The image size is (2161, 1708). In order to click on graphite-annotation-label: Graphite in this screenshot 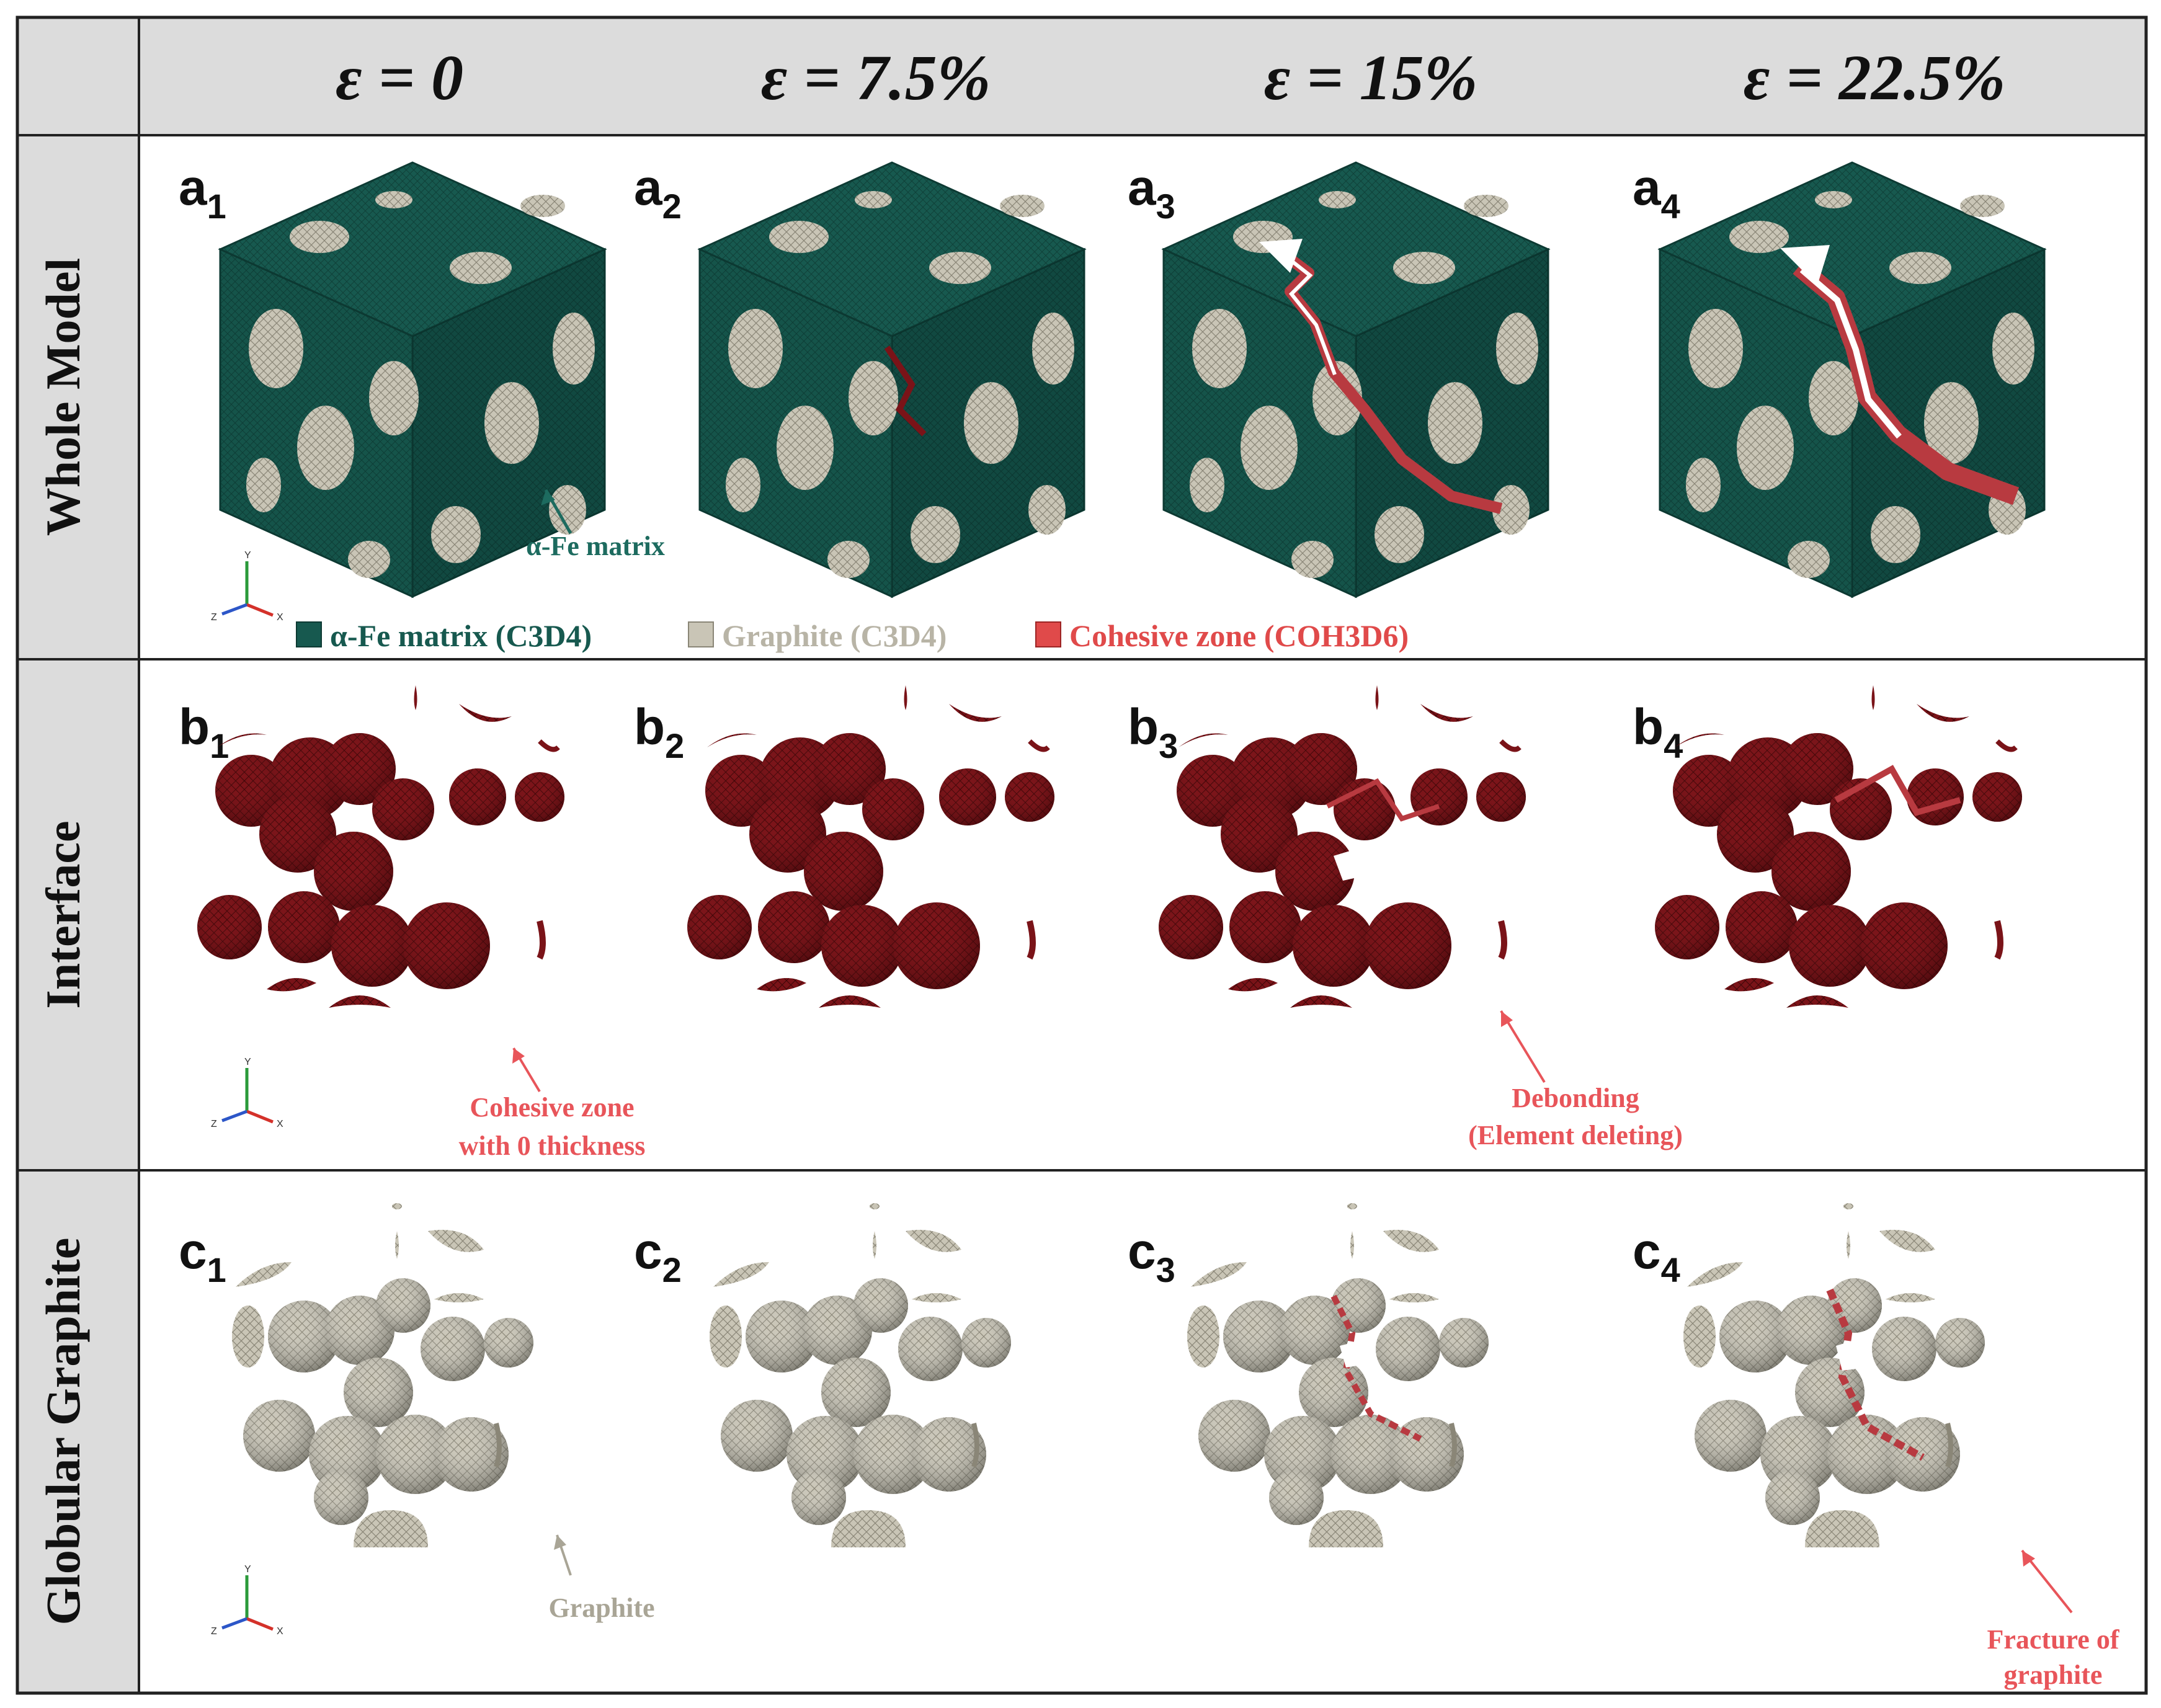, I will do `click(601, 1608)`.